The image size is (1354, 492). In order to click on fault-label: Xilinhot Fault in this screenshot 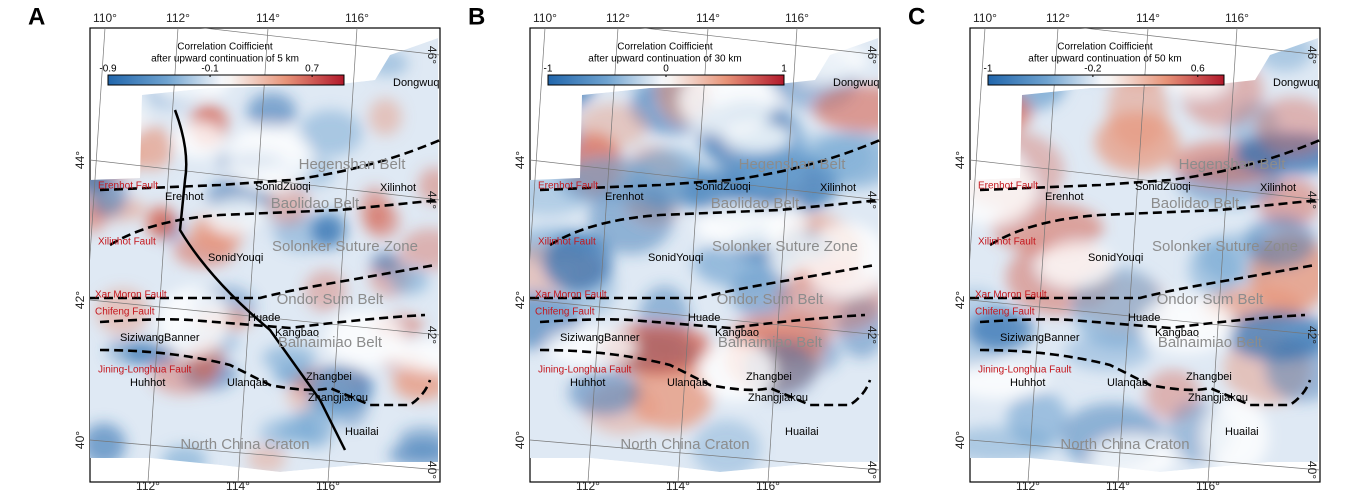, I will do `click(567, 242)`.